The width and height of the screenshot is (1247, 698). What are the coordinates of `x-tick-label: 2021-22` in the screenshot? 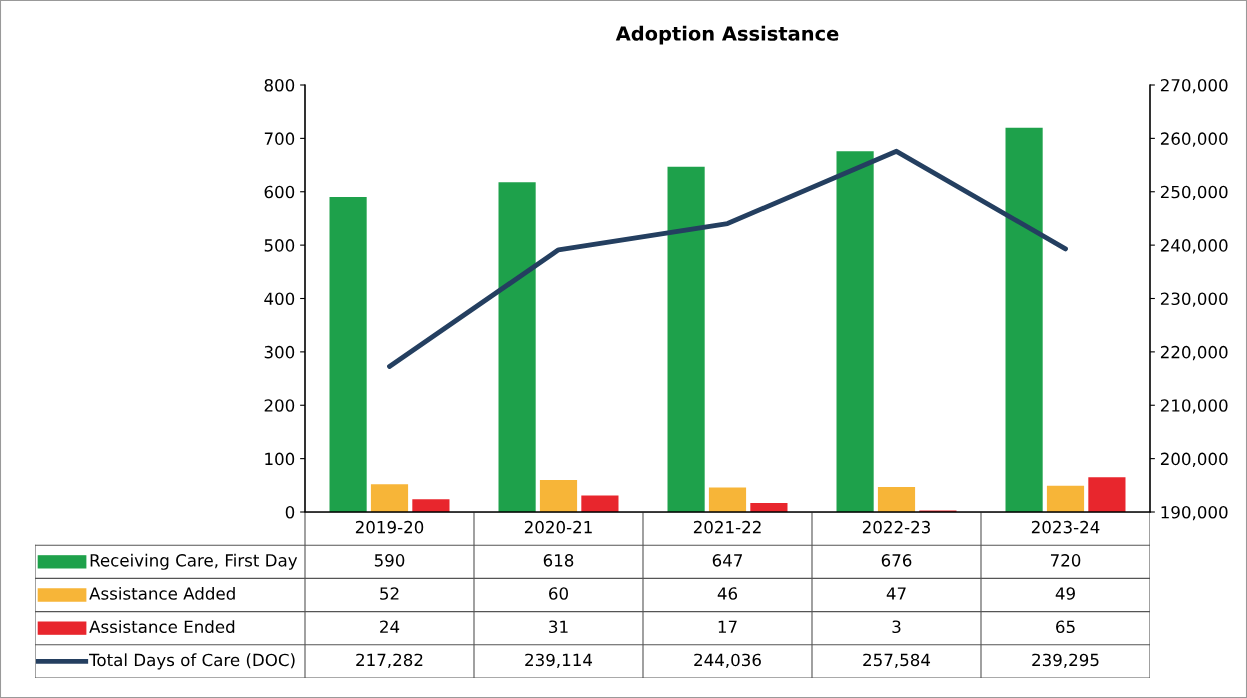 It's located at (727, 527).